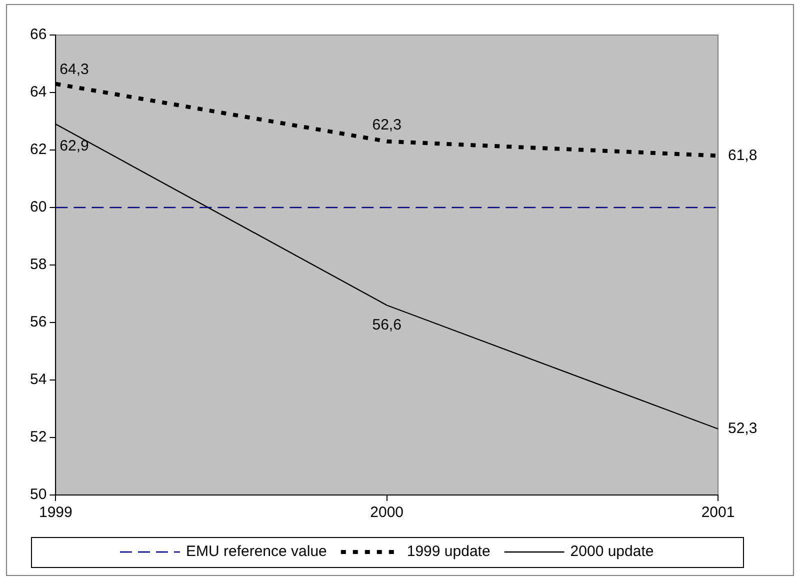  I want to click on y-tick-label: 64, so click(38, 92).